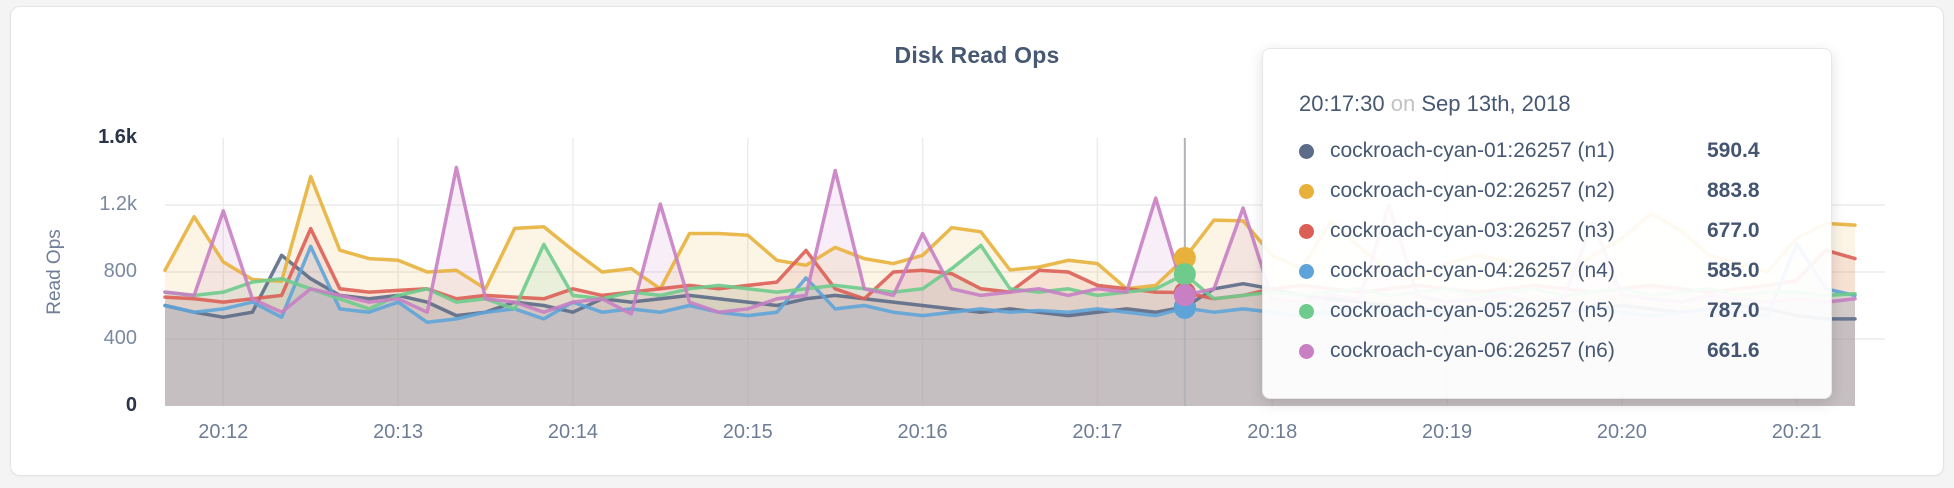 Image resolution: width=1954 pixels, height=488 pixels. What do you see at coordinates (977, 55) in the screenshot?
I see `chart-title: Disk Read Ops` at bounding box center [977, 55].